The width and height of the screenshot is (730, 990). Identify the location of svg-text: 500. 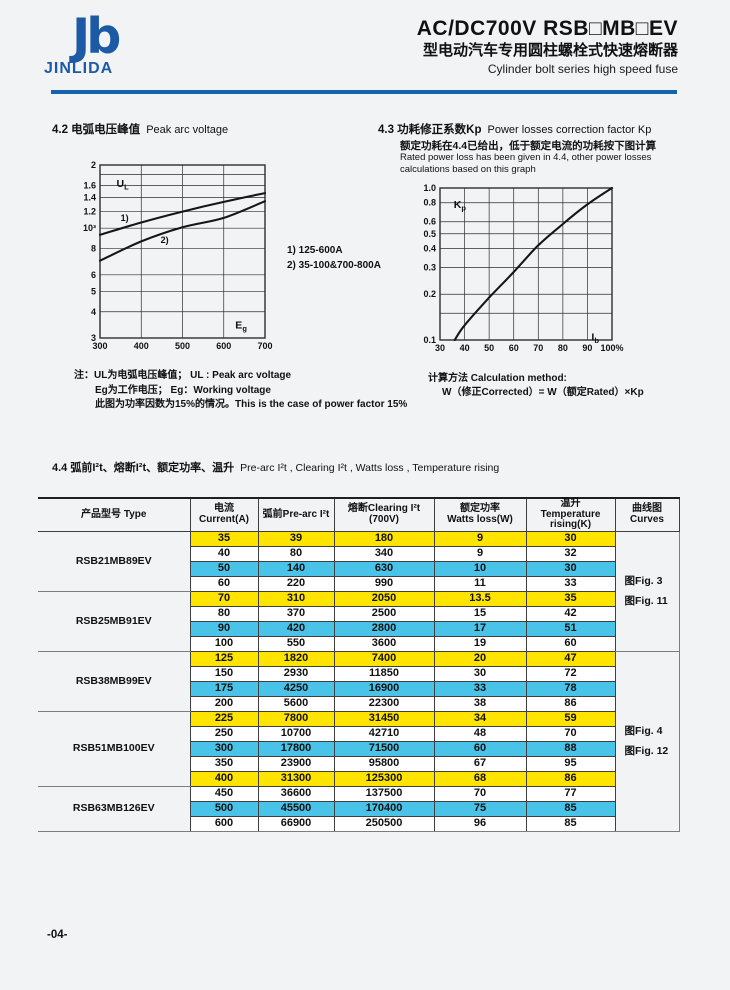
(182, 346).